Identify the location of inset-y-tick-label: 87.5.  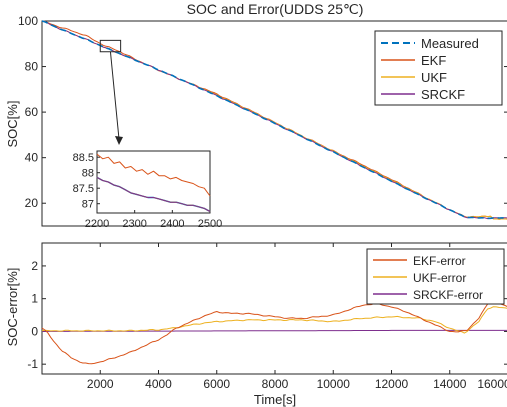
(83, 189).